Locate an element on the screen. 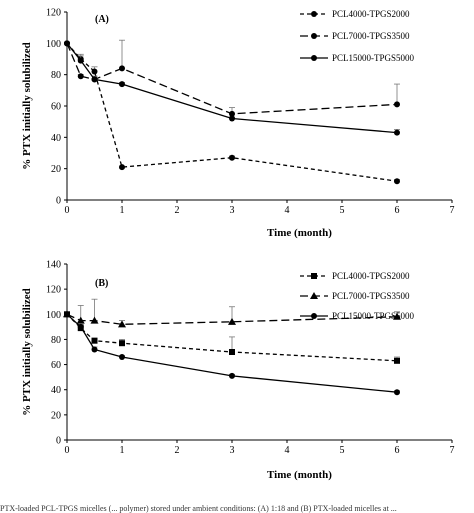  panel-label: (B) is located at coordinates (101, 283).